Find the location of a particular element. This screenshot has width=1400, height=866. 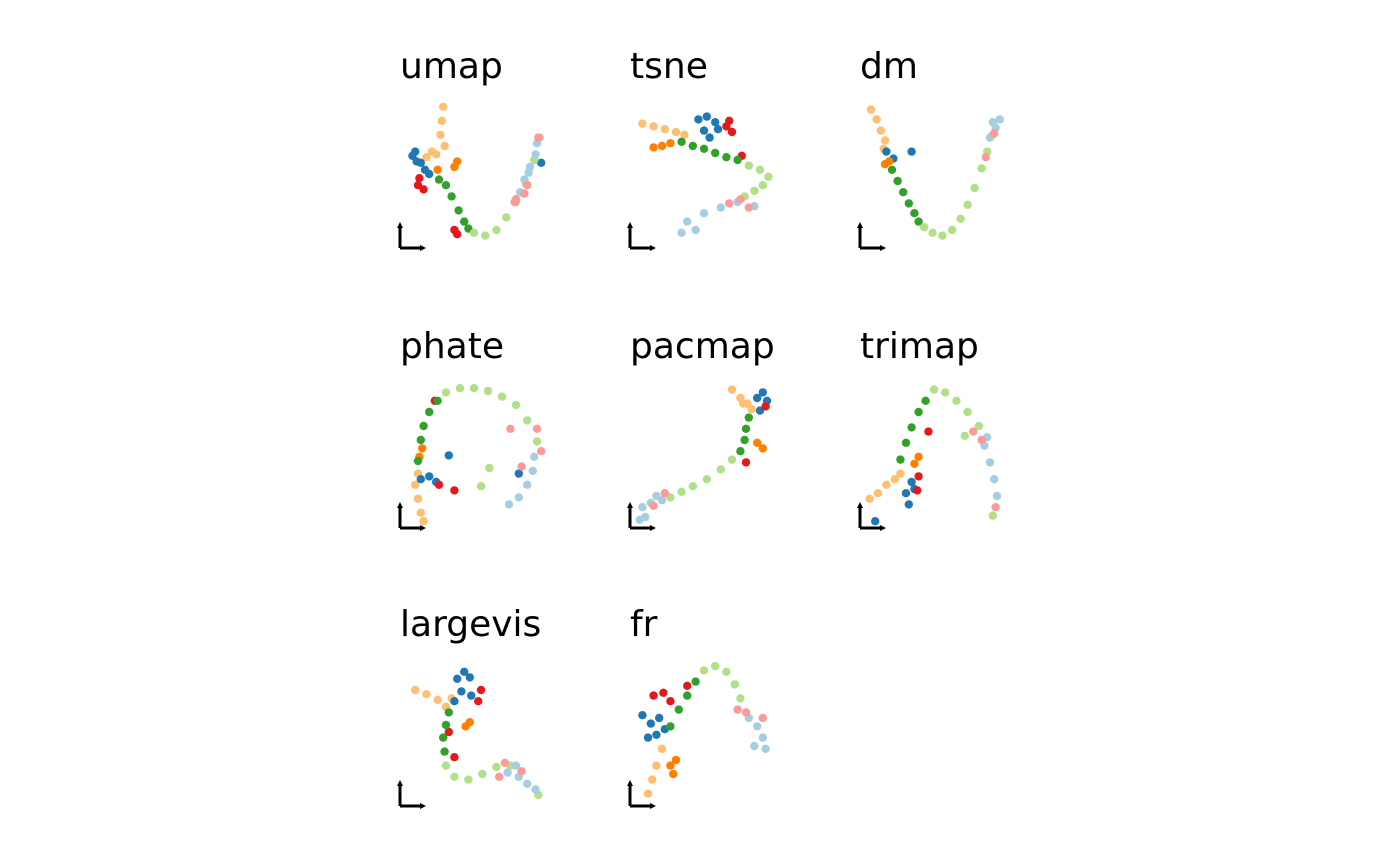

panel-fr: fr is located at coordinates (698, 706).